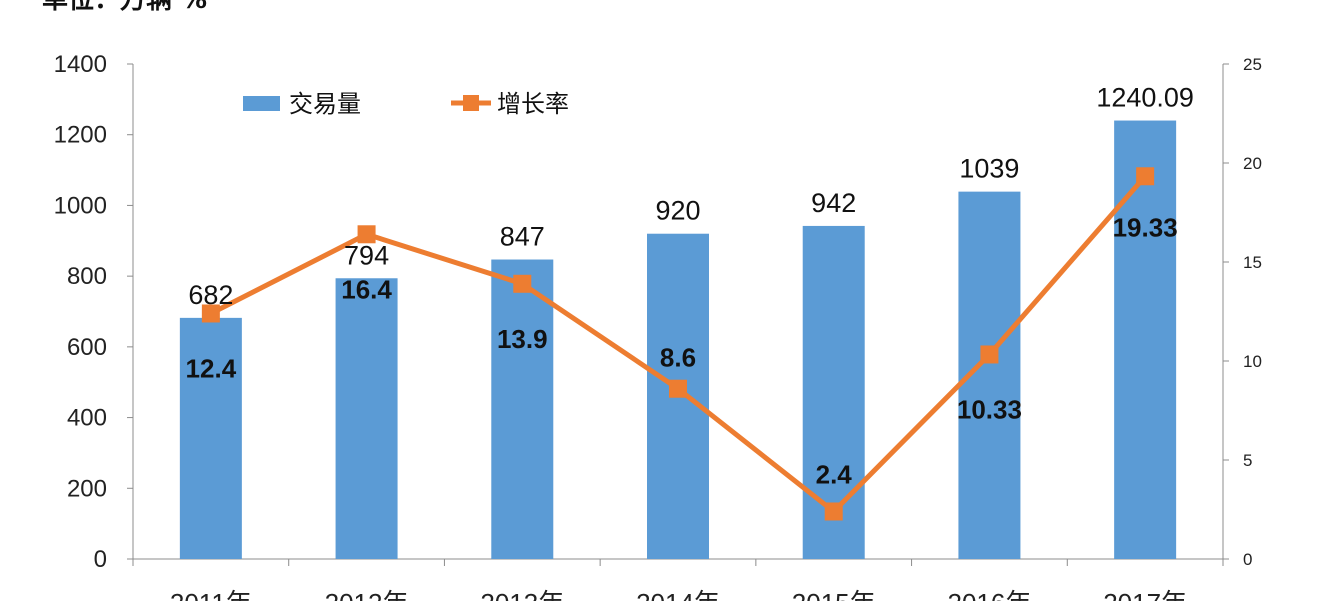 The height and width of the screenshot is (601, 1322). Describe the element at coordinates (124, 7) in the screenshot. I see `chart-unit-header: 单位：万辆 %` at that location.